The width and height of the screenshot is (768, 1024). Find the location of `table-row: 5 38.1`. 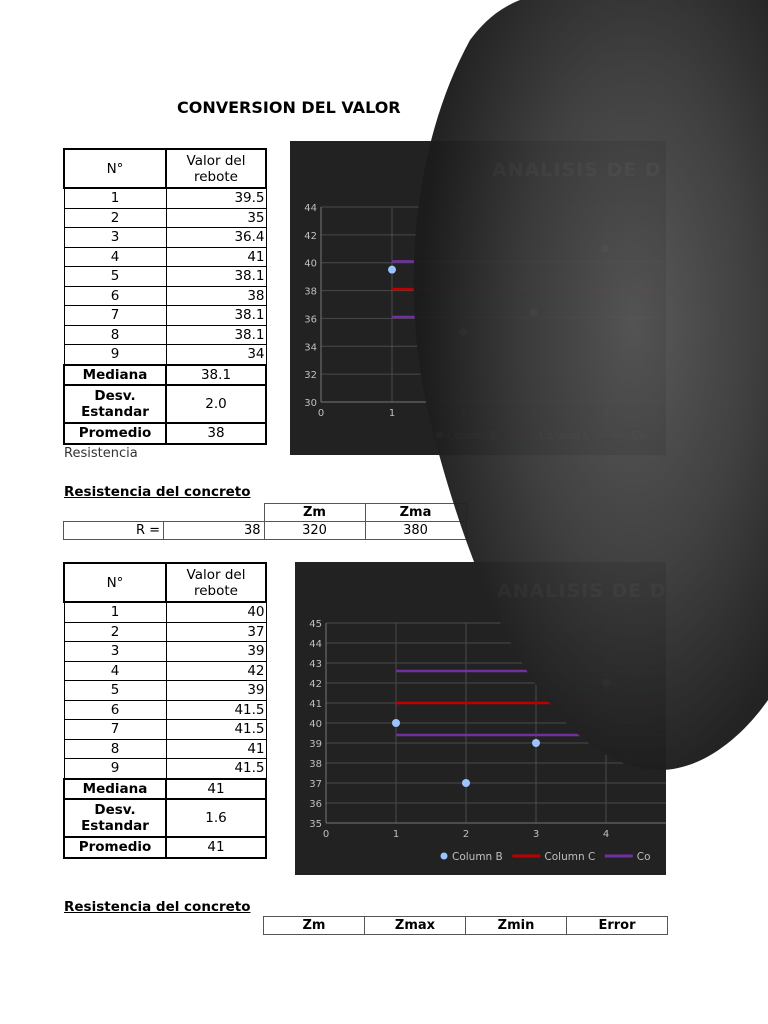

table-row: 5 38.1 is located at coordinates (165, 276).